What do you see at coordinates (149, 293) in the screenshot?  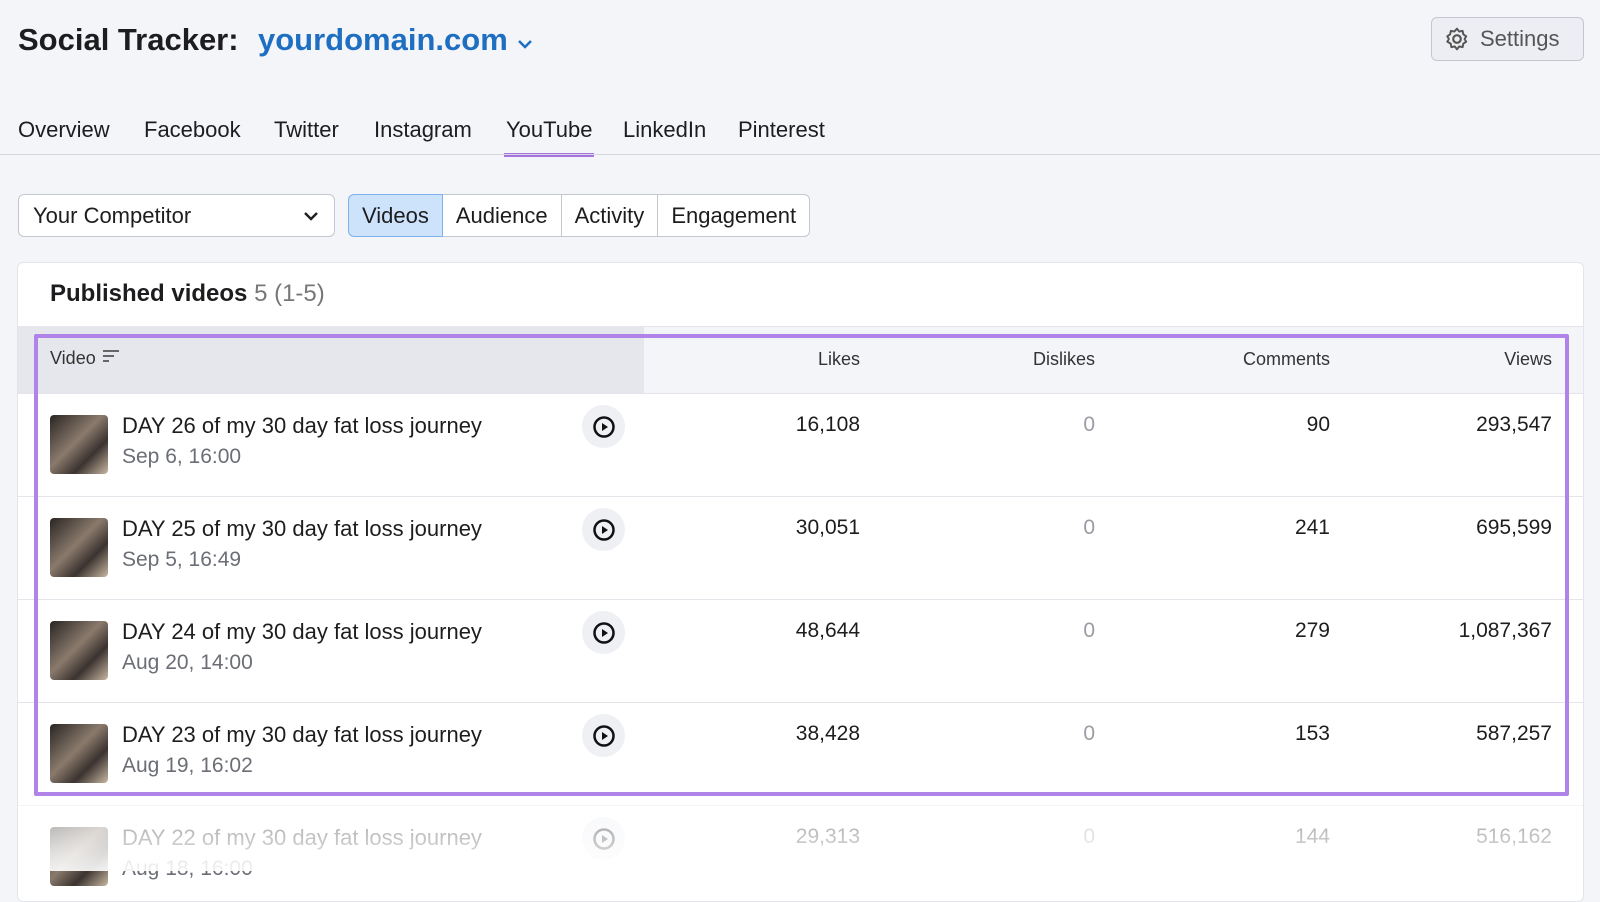 I see `card-title-text: Published videos` at bounding box center [149, 293].